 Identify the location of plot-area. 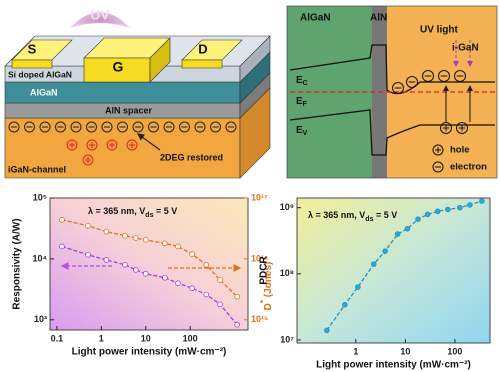
(149, 264).